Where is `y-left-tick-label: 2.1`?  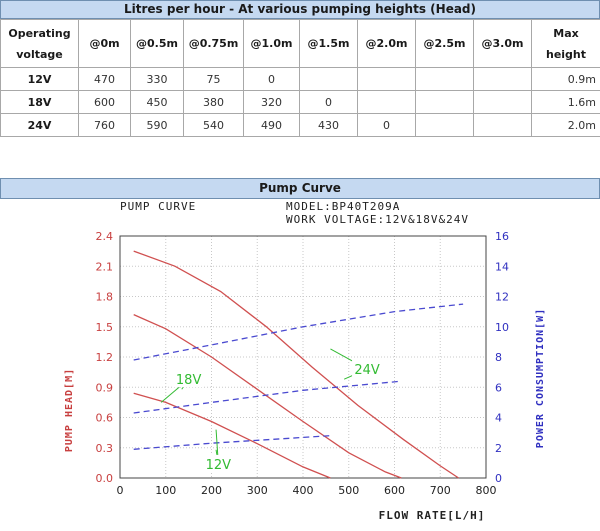 y-left-tick-label: 2.1 is located at coordinates (105, 266).